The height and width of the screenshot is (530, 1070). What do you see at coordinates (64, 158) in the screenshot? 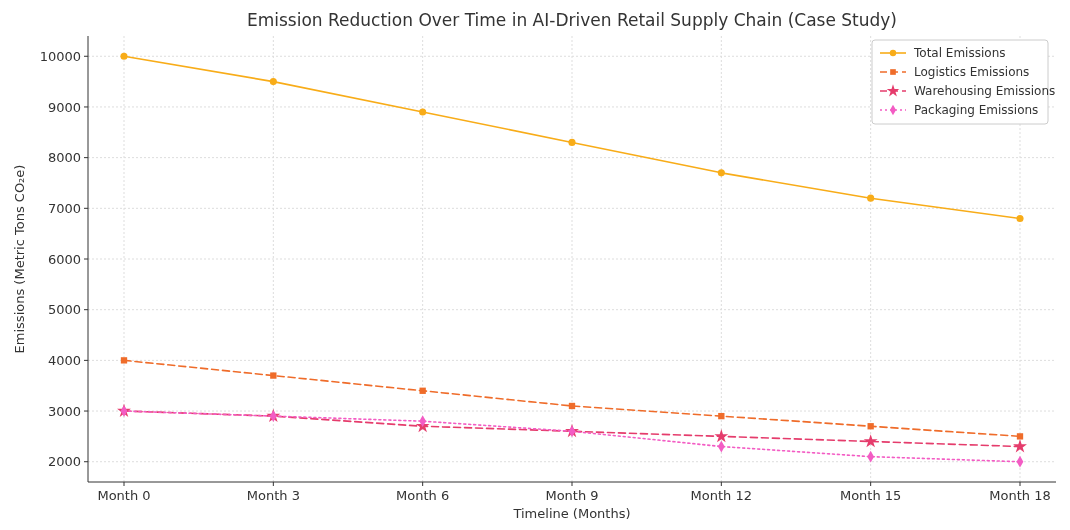
I see `y-tick-label: 8000` at bounding box center [64, 158].